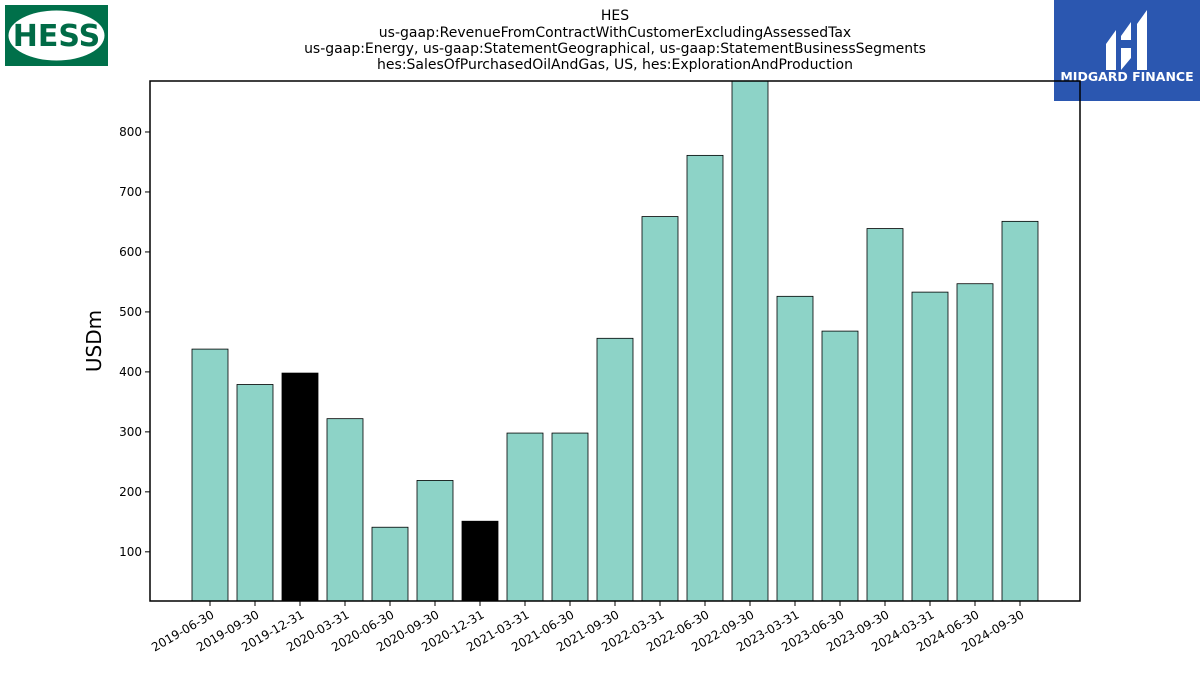 This screenshot has width=1200, height=675. Describe the element at coordinates (94, 341) in the screenshot. I see `y-axis-label: USDm` at that location.